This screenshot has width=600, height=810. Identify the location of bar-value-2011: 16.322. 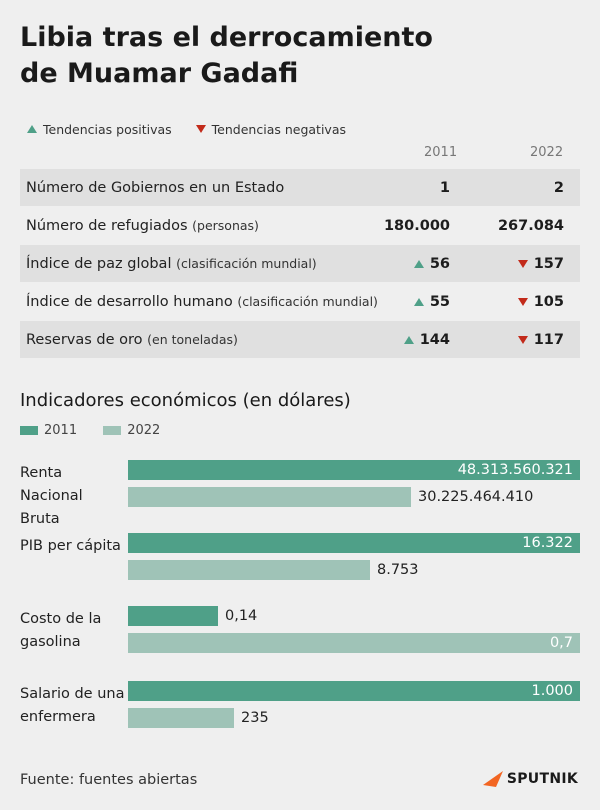
(547, 543).